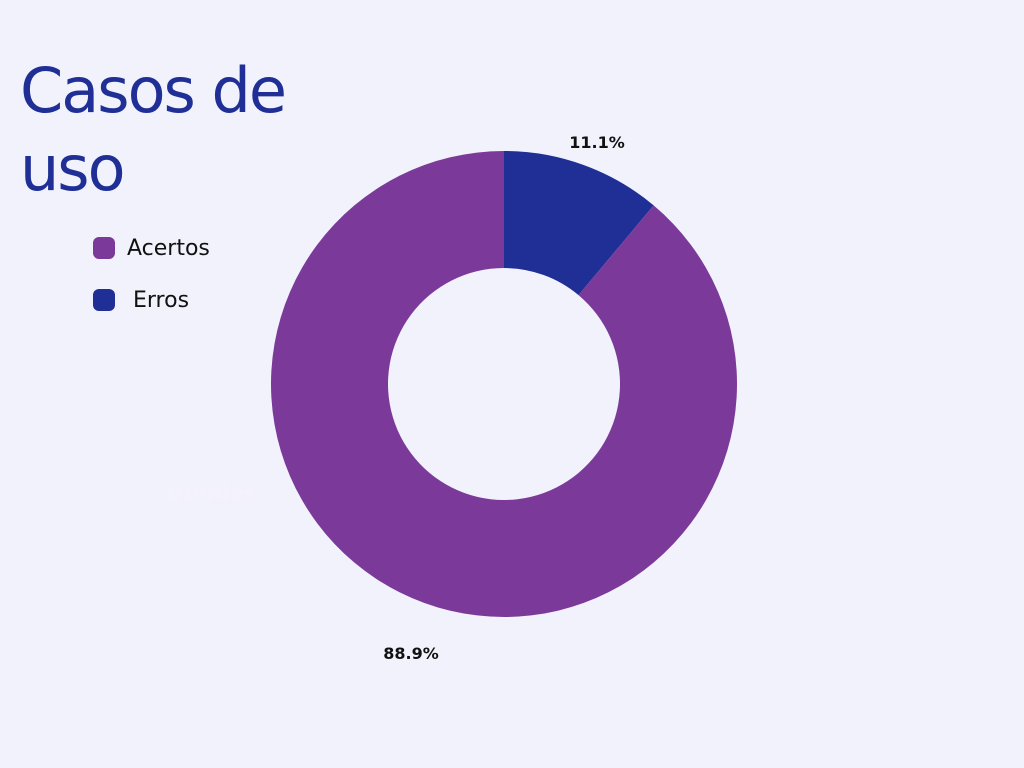 The width and height of the screenshot is (1024, 768). I want to click on legend-label-acertos: Acertos, so click(168, 248).